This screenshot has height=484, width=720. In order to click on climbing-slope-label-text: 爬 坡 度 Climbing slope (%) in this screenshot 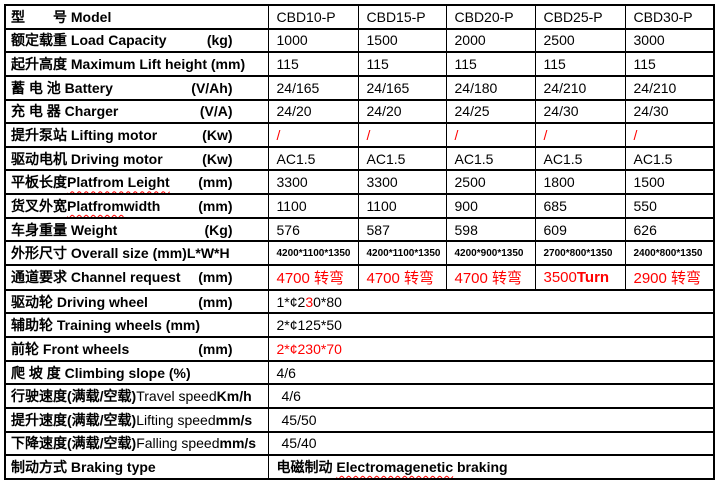, I will do `click(101, 372)`.